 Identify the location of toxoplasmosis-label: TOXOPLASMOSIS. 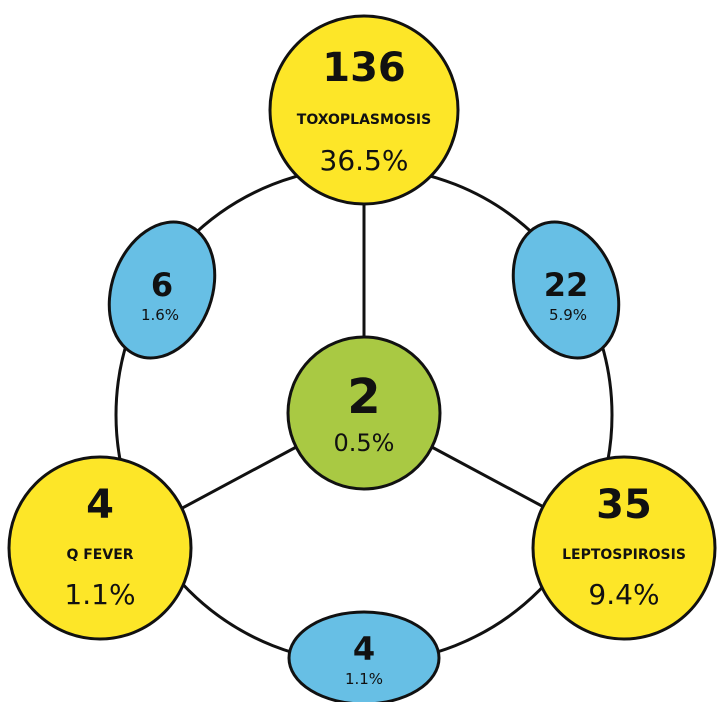
(364, 120).